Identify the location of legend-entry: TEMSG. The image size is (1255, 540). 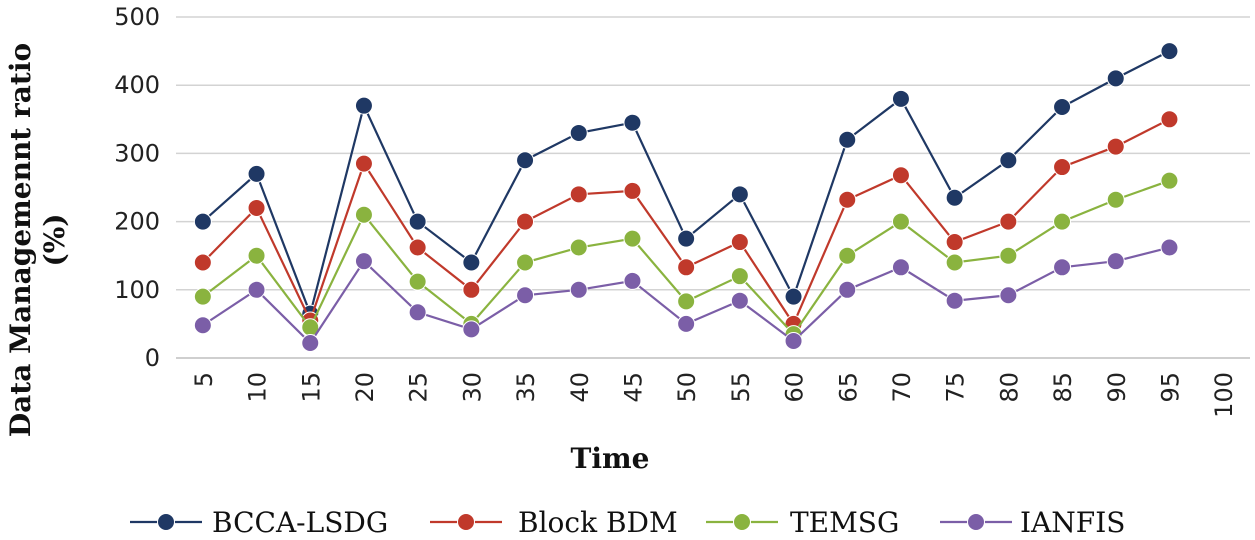
(802, 522).